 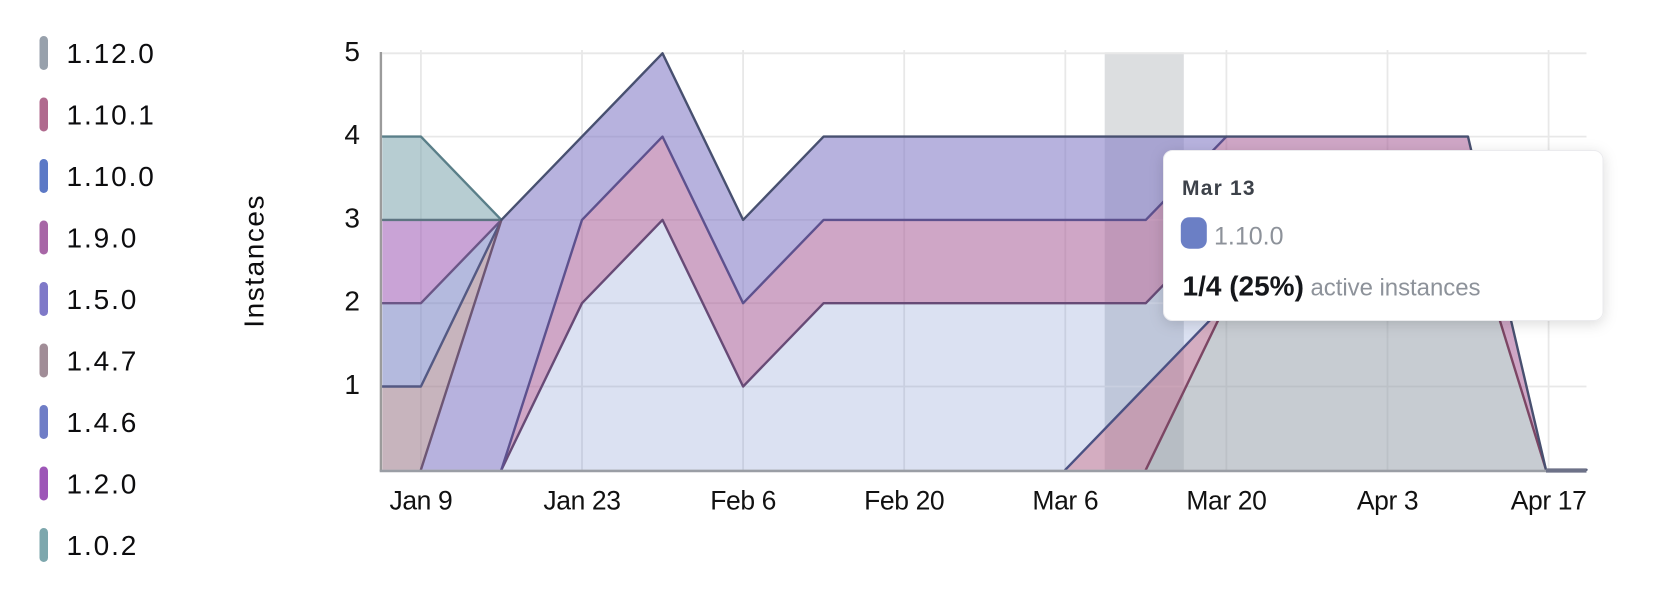 What do you see at coordinates (743, 501) in the screenshot?
I see `svg-text: Feb 6` at bounding box center [743, 501].